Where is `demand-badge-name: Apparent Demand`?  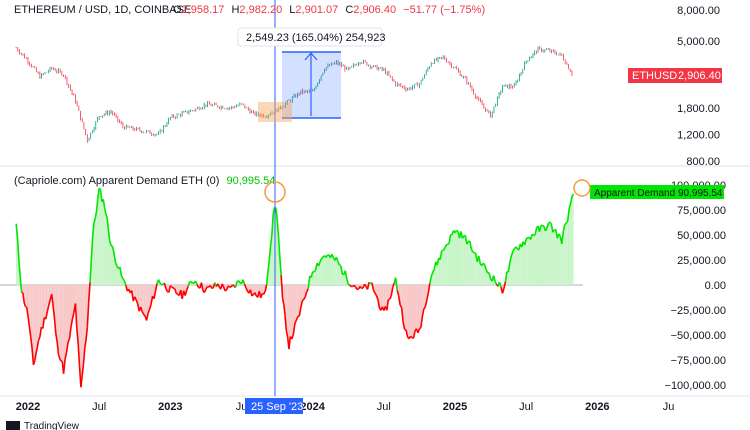
demand-badge-name: Apparent Demand is located at coordinates (634, 193).